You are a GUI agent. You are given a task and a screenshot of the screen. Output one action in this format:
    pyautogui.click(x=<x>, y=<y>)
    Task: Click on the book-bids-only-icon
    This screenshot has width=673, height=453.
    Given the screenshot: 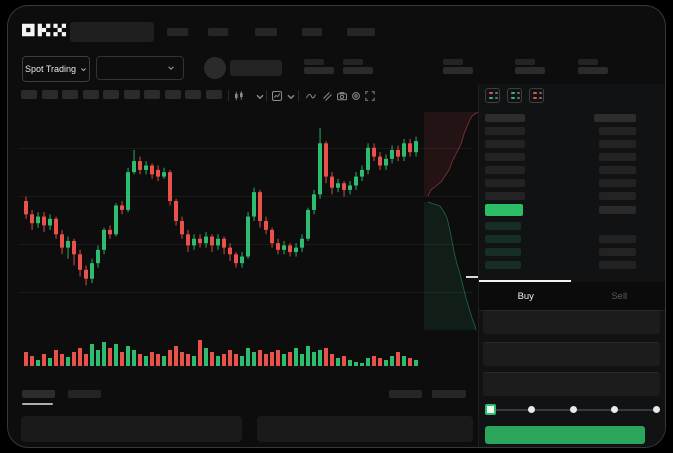 What is the action you would take?
    pyautogui.click(x=514, y=95)
    